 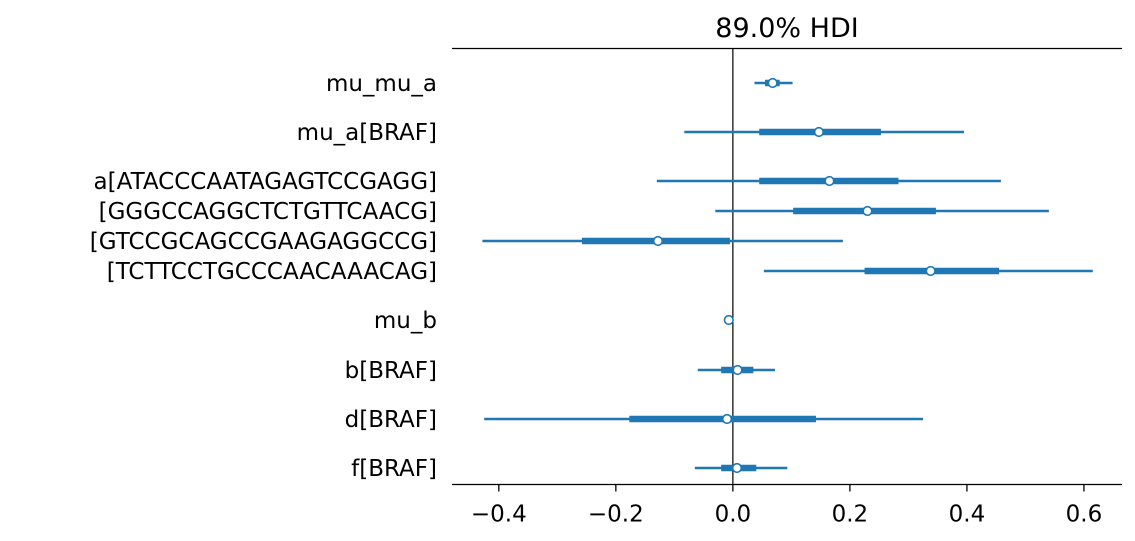 I want to click on row-label: [GTCCGCAGCCGAAGAGGCCG], so click(x=263, y=242).